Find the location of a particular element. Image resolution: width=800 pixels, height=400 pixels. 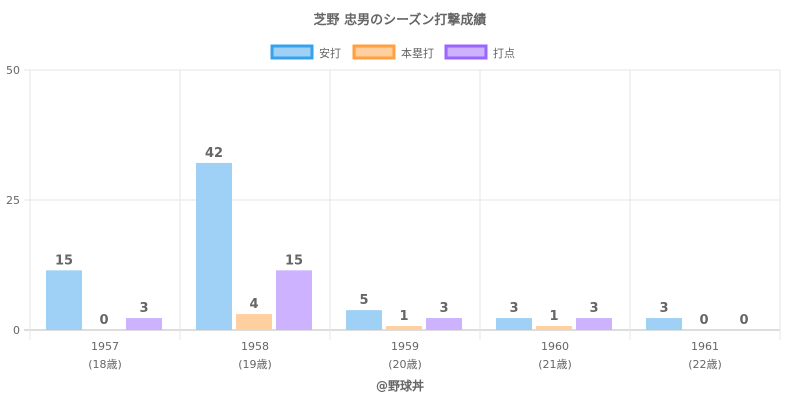

x-tick-sublabel: (22歳) is located at coordinates (705, 364).